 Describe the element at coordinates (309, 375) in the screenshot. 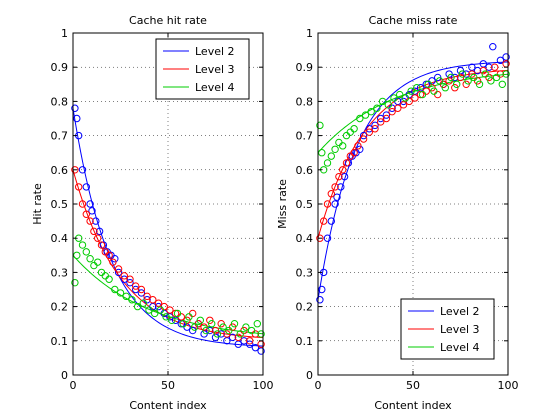

I see `y-tick-label: 0` at that location.